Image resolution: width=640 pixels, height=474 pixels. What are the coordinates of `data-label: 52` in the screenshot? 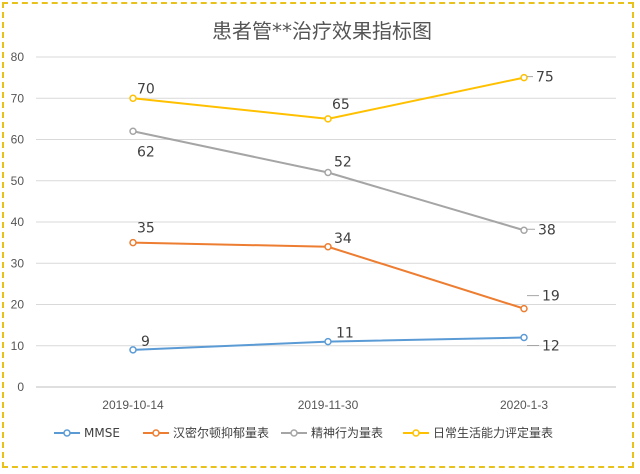 It's located at (343, 163).